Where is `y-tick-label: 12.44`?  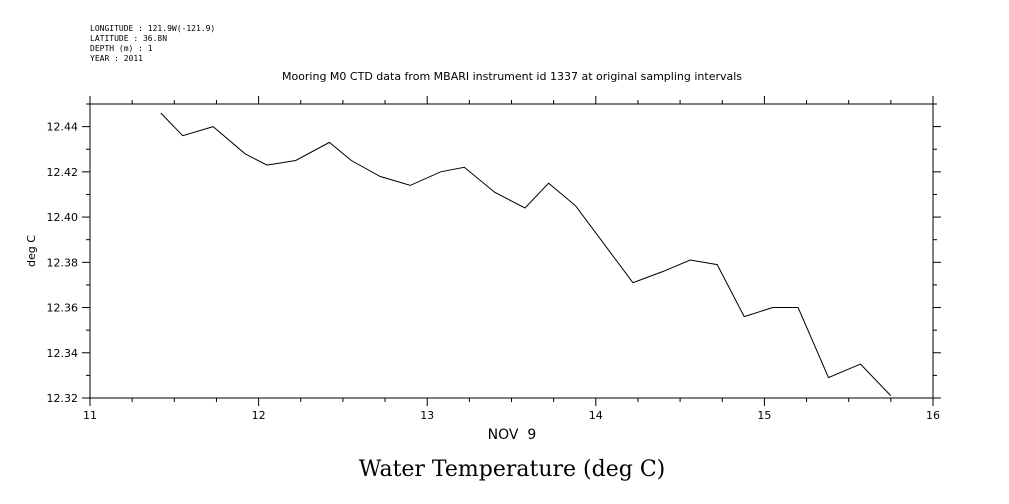
y-tick-label: 12.44 is located at coordinates (63, 127).